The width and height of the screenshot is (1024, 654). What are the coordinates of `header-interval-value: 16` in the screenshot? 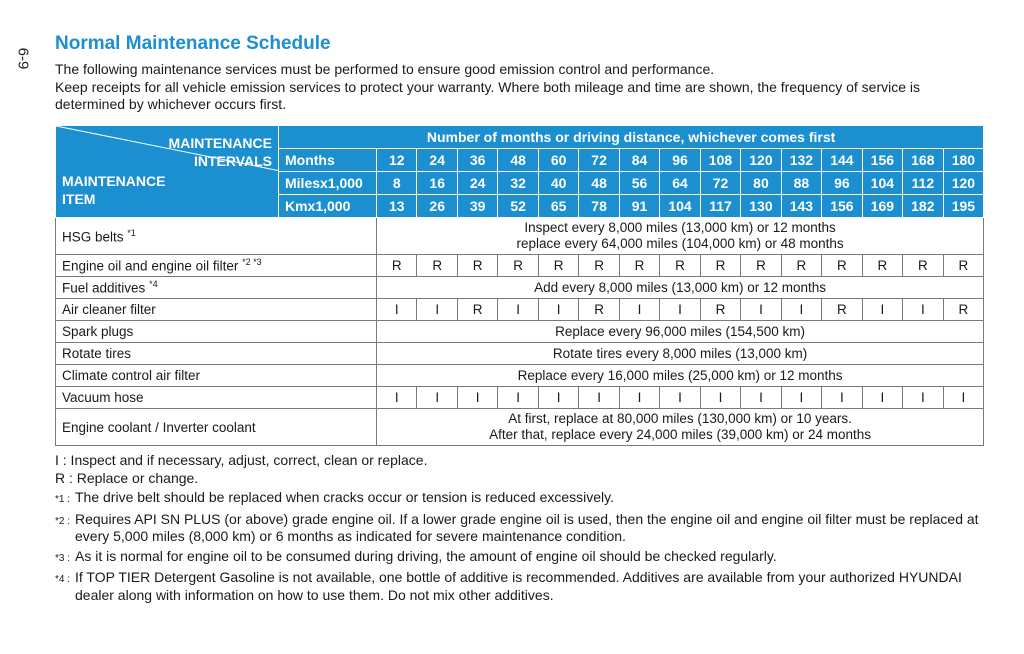 It's located at (437, 183).